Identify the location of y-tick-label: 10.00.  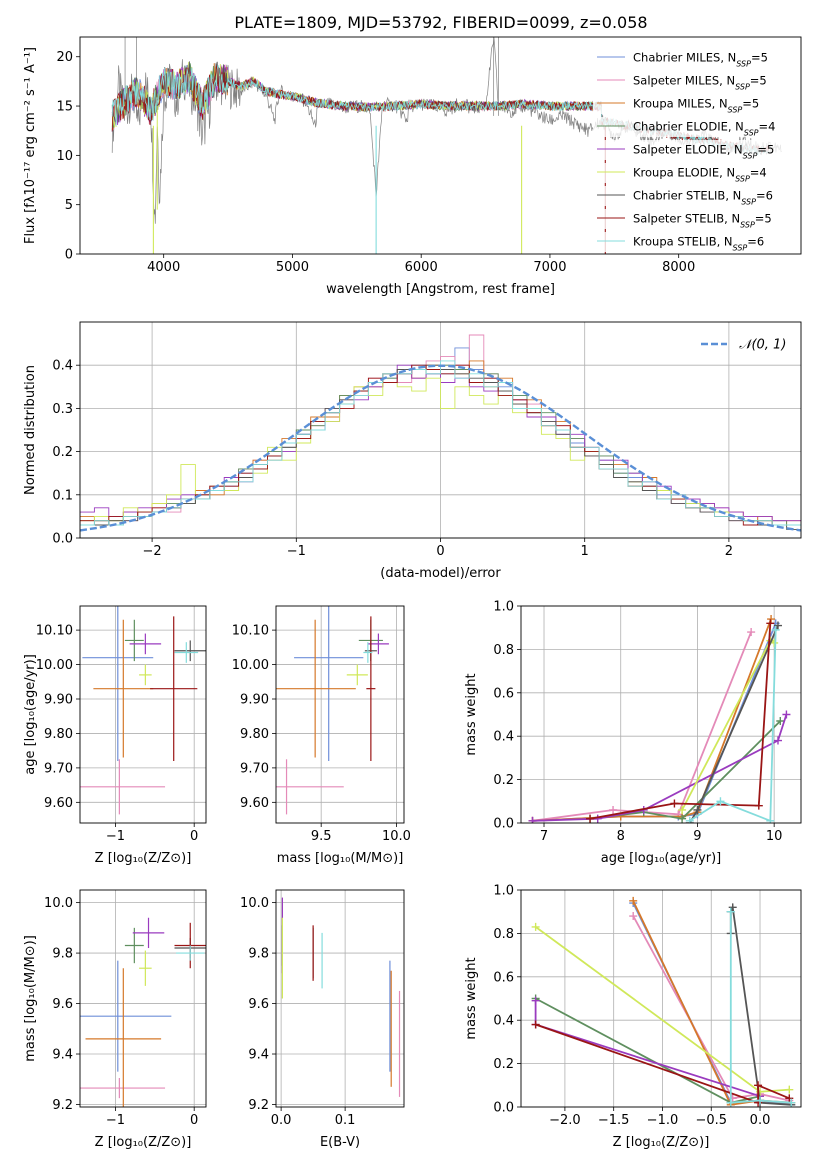
(250, 665).